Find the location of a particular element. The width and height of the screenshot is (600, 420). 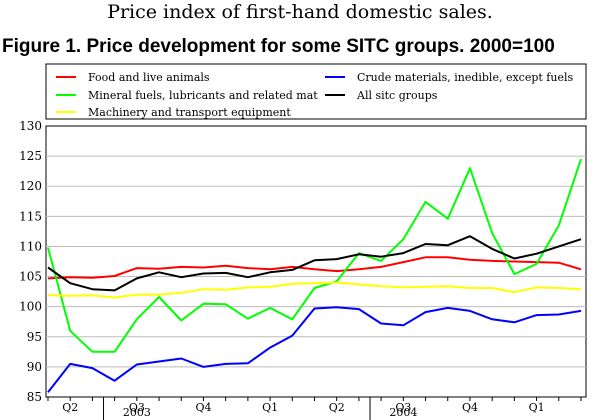

year-label: 2004 is located at coordinates (403, 412).